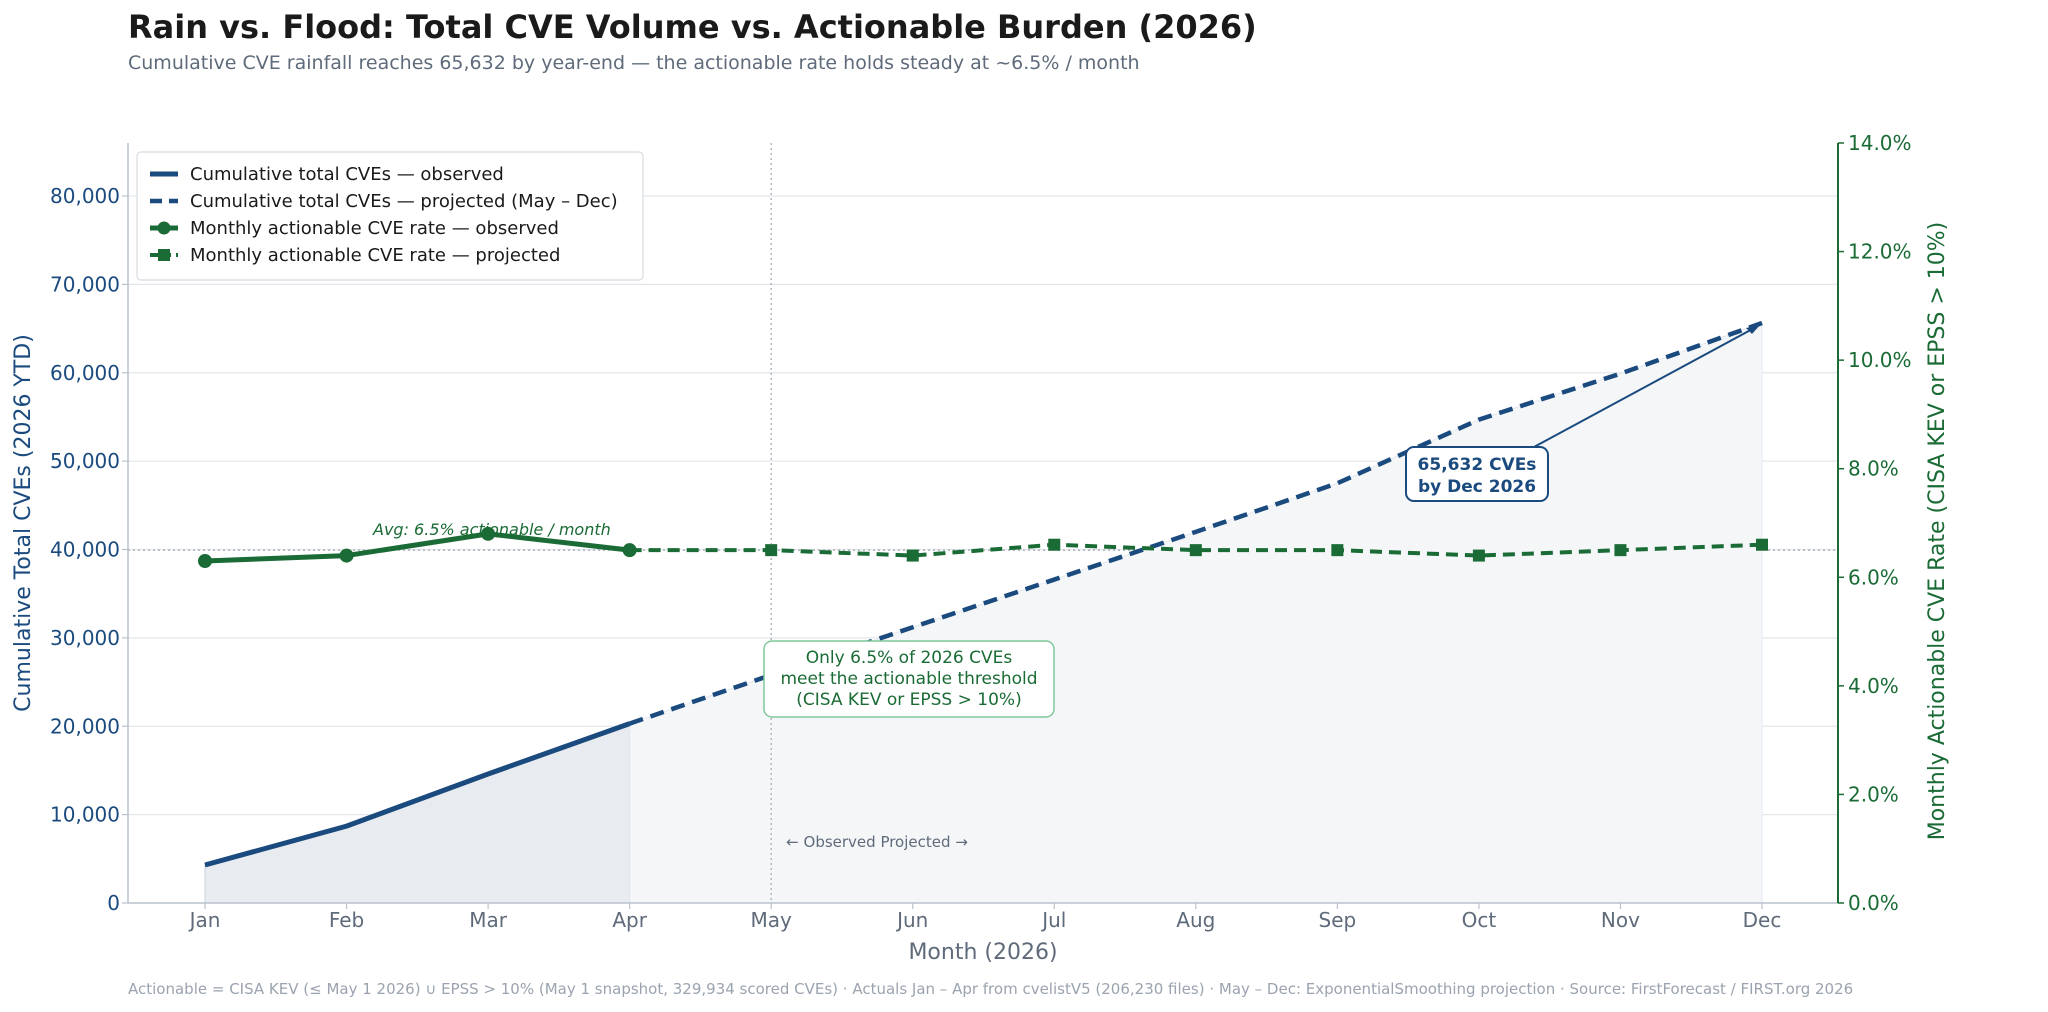  Describe the element at coordinates (113, 903) in the screenshot. I see `left-tick-label: 0` at that location.